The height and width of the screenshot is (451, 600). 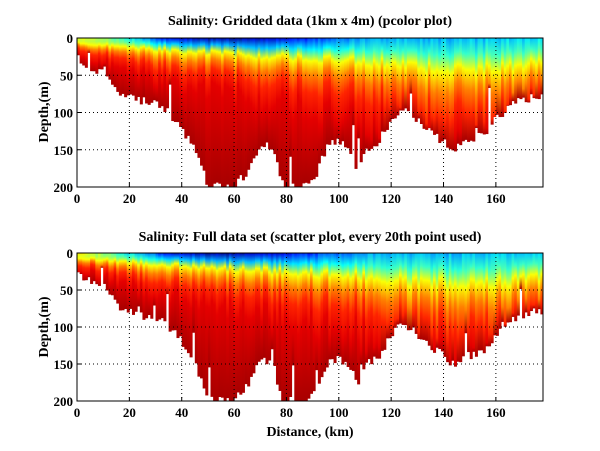 What do you see at coordinates (64, 327) in the screenshot?
I see `y-tick-label: 100` at bounding box center [64, 327].